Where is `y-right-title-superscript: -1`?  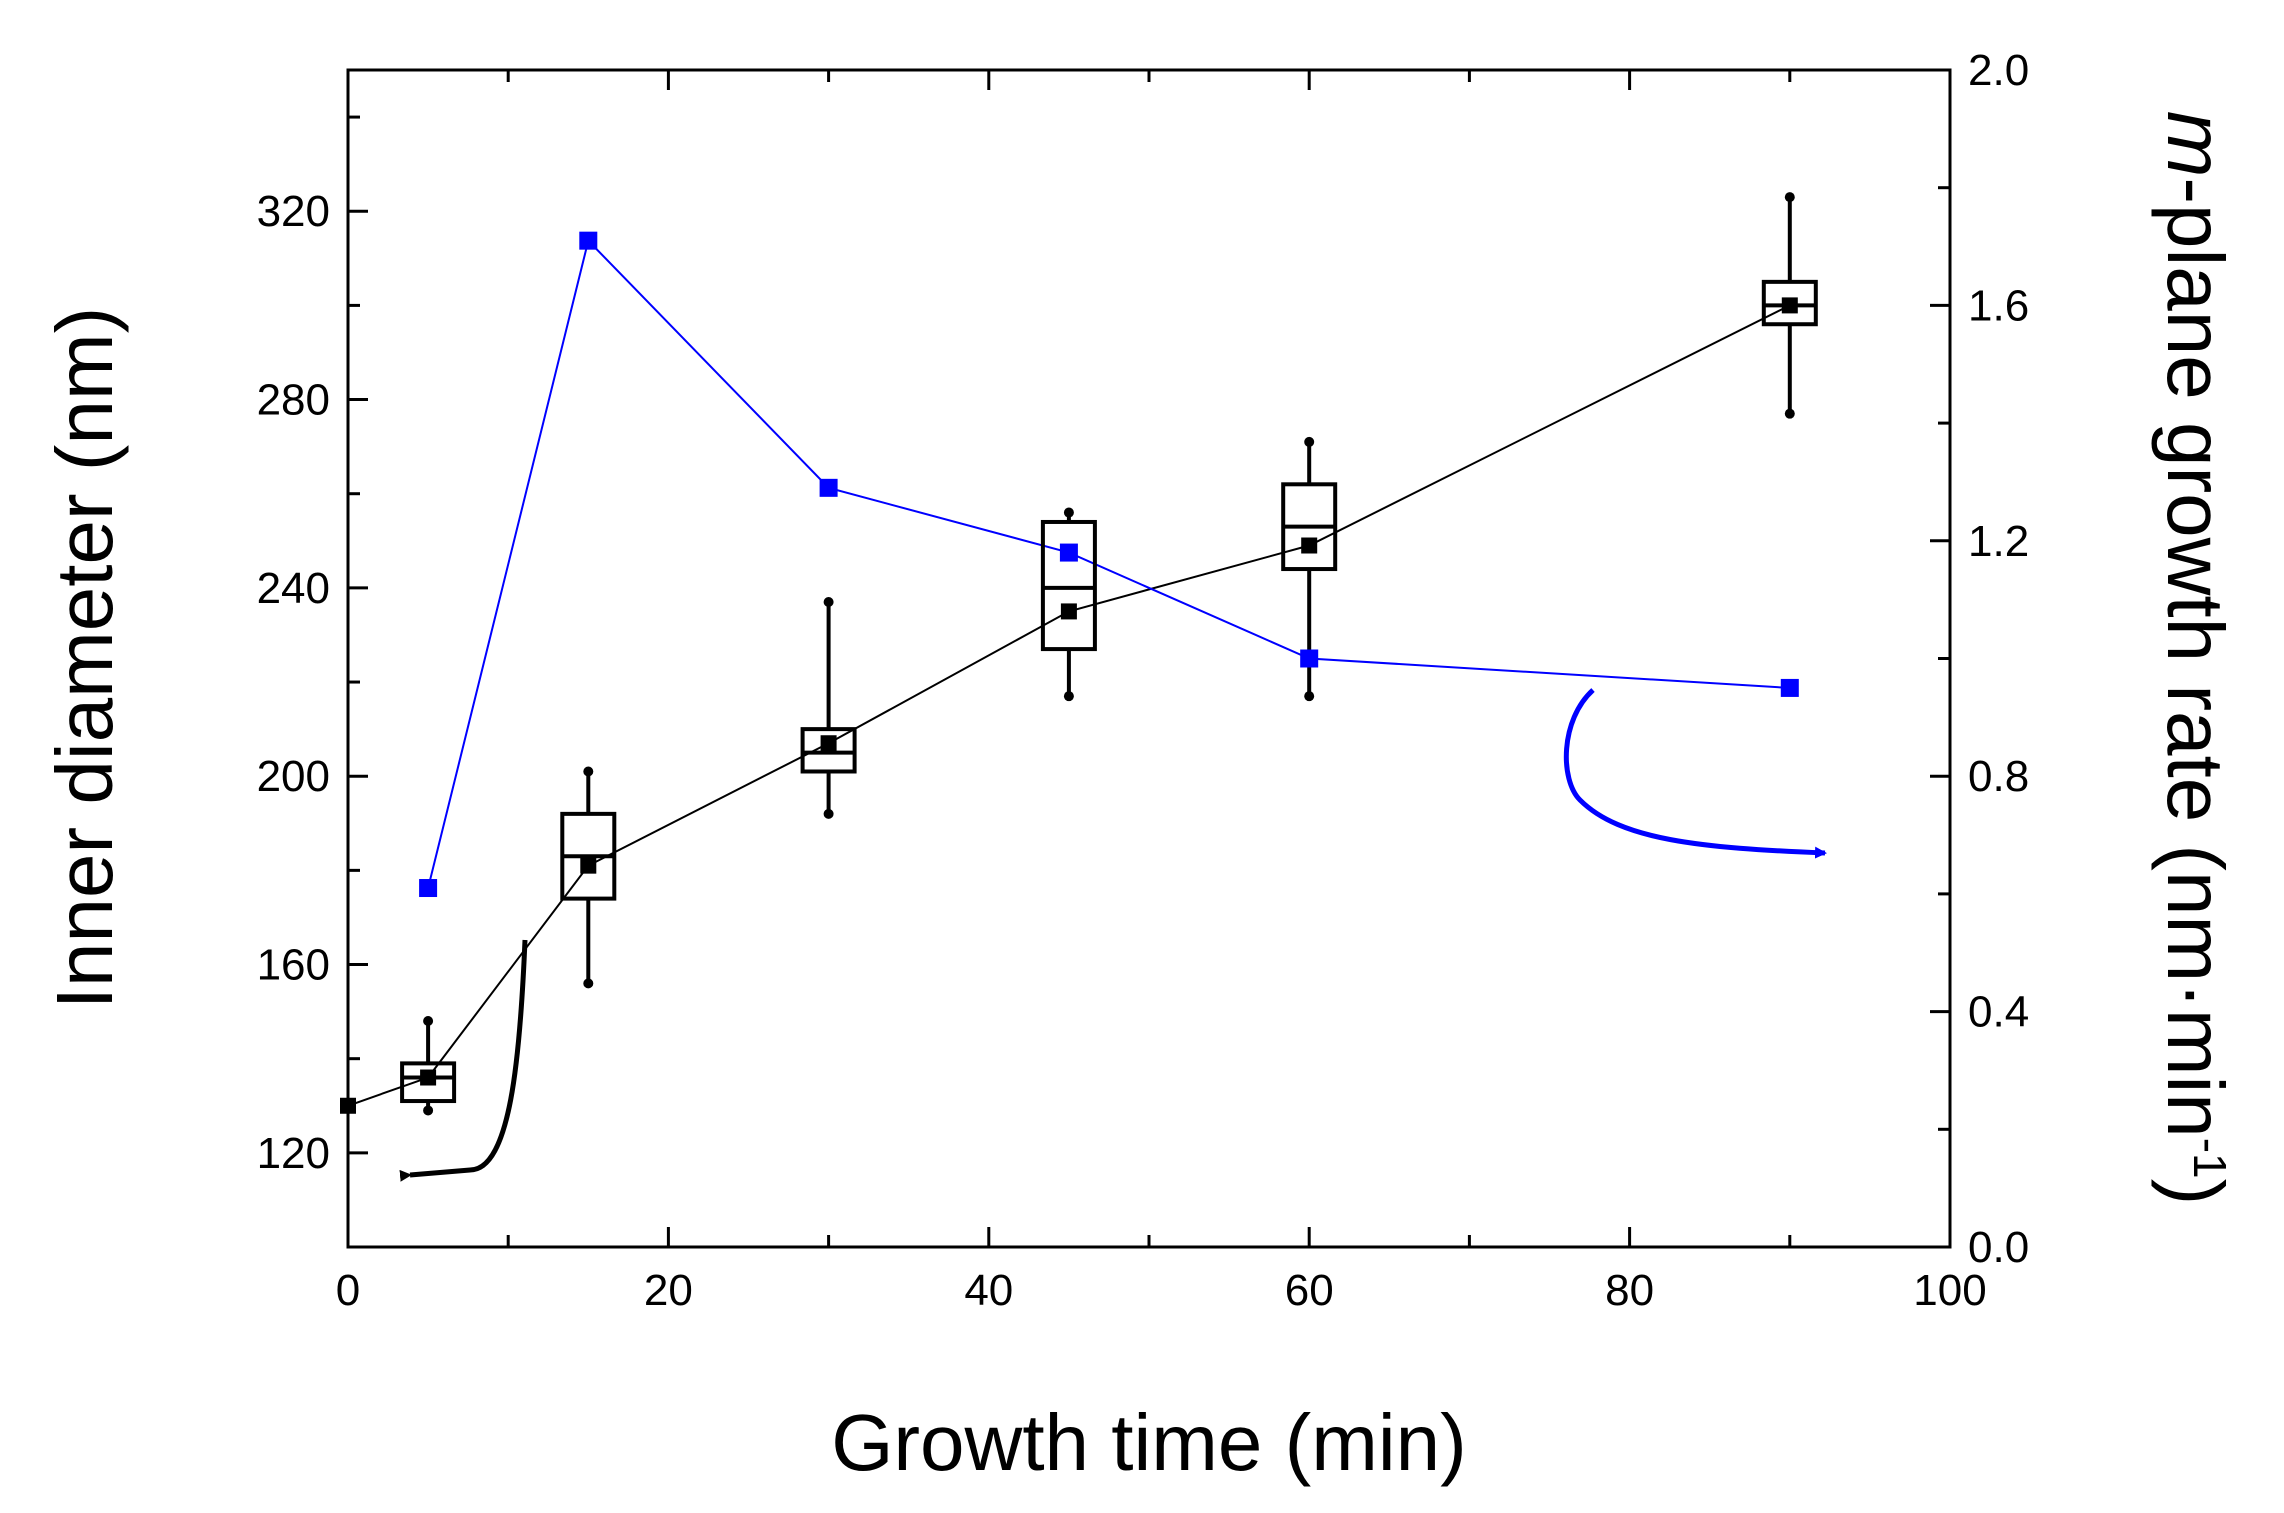
y-right-title-superscript: -1 is located at coordinates (2210, 1158).